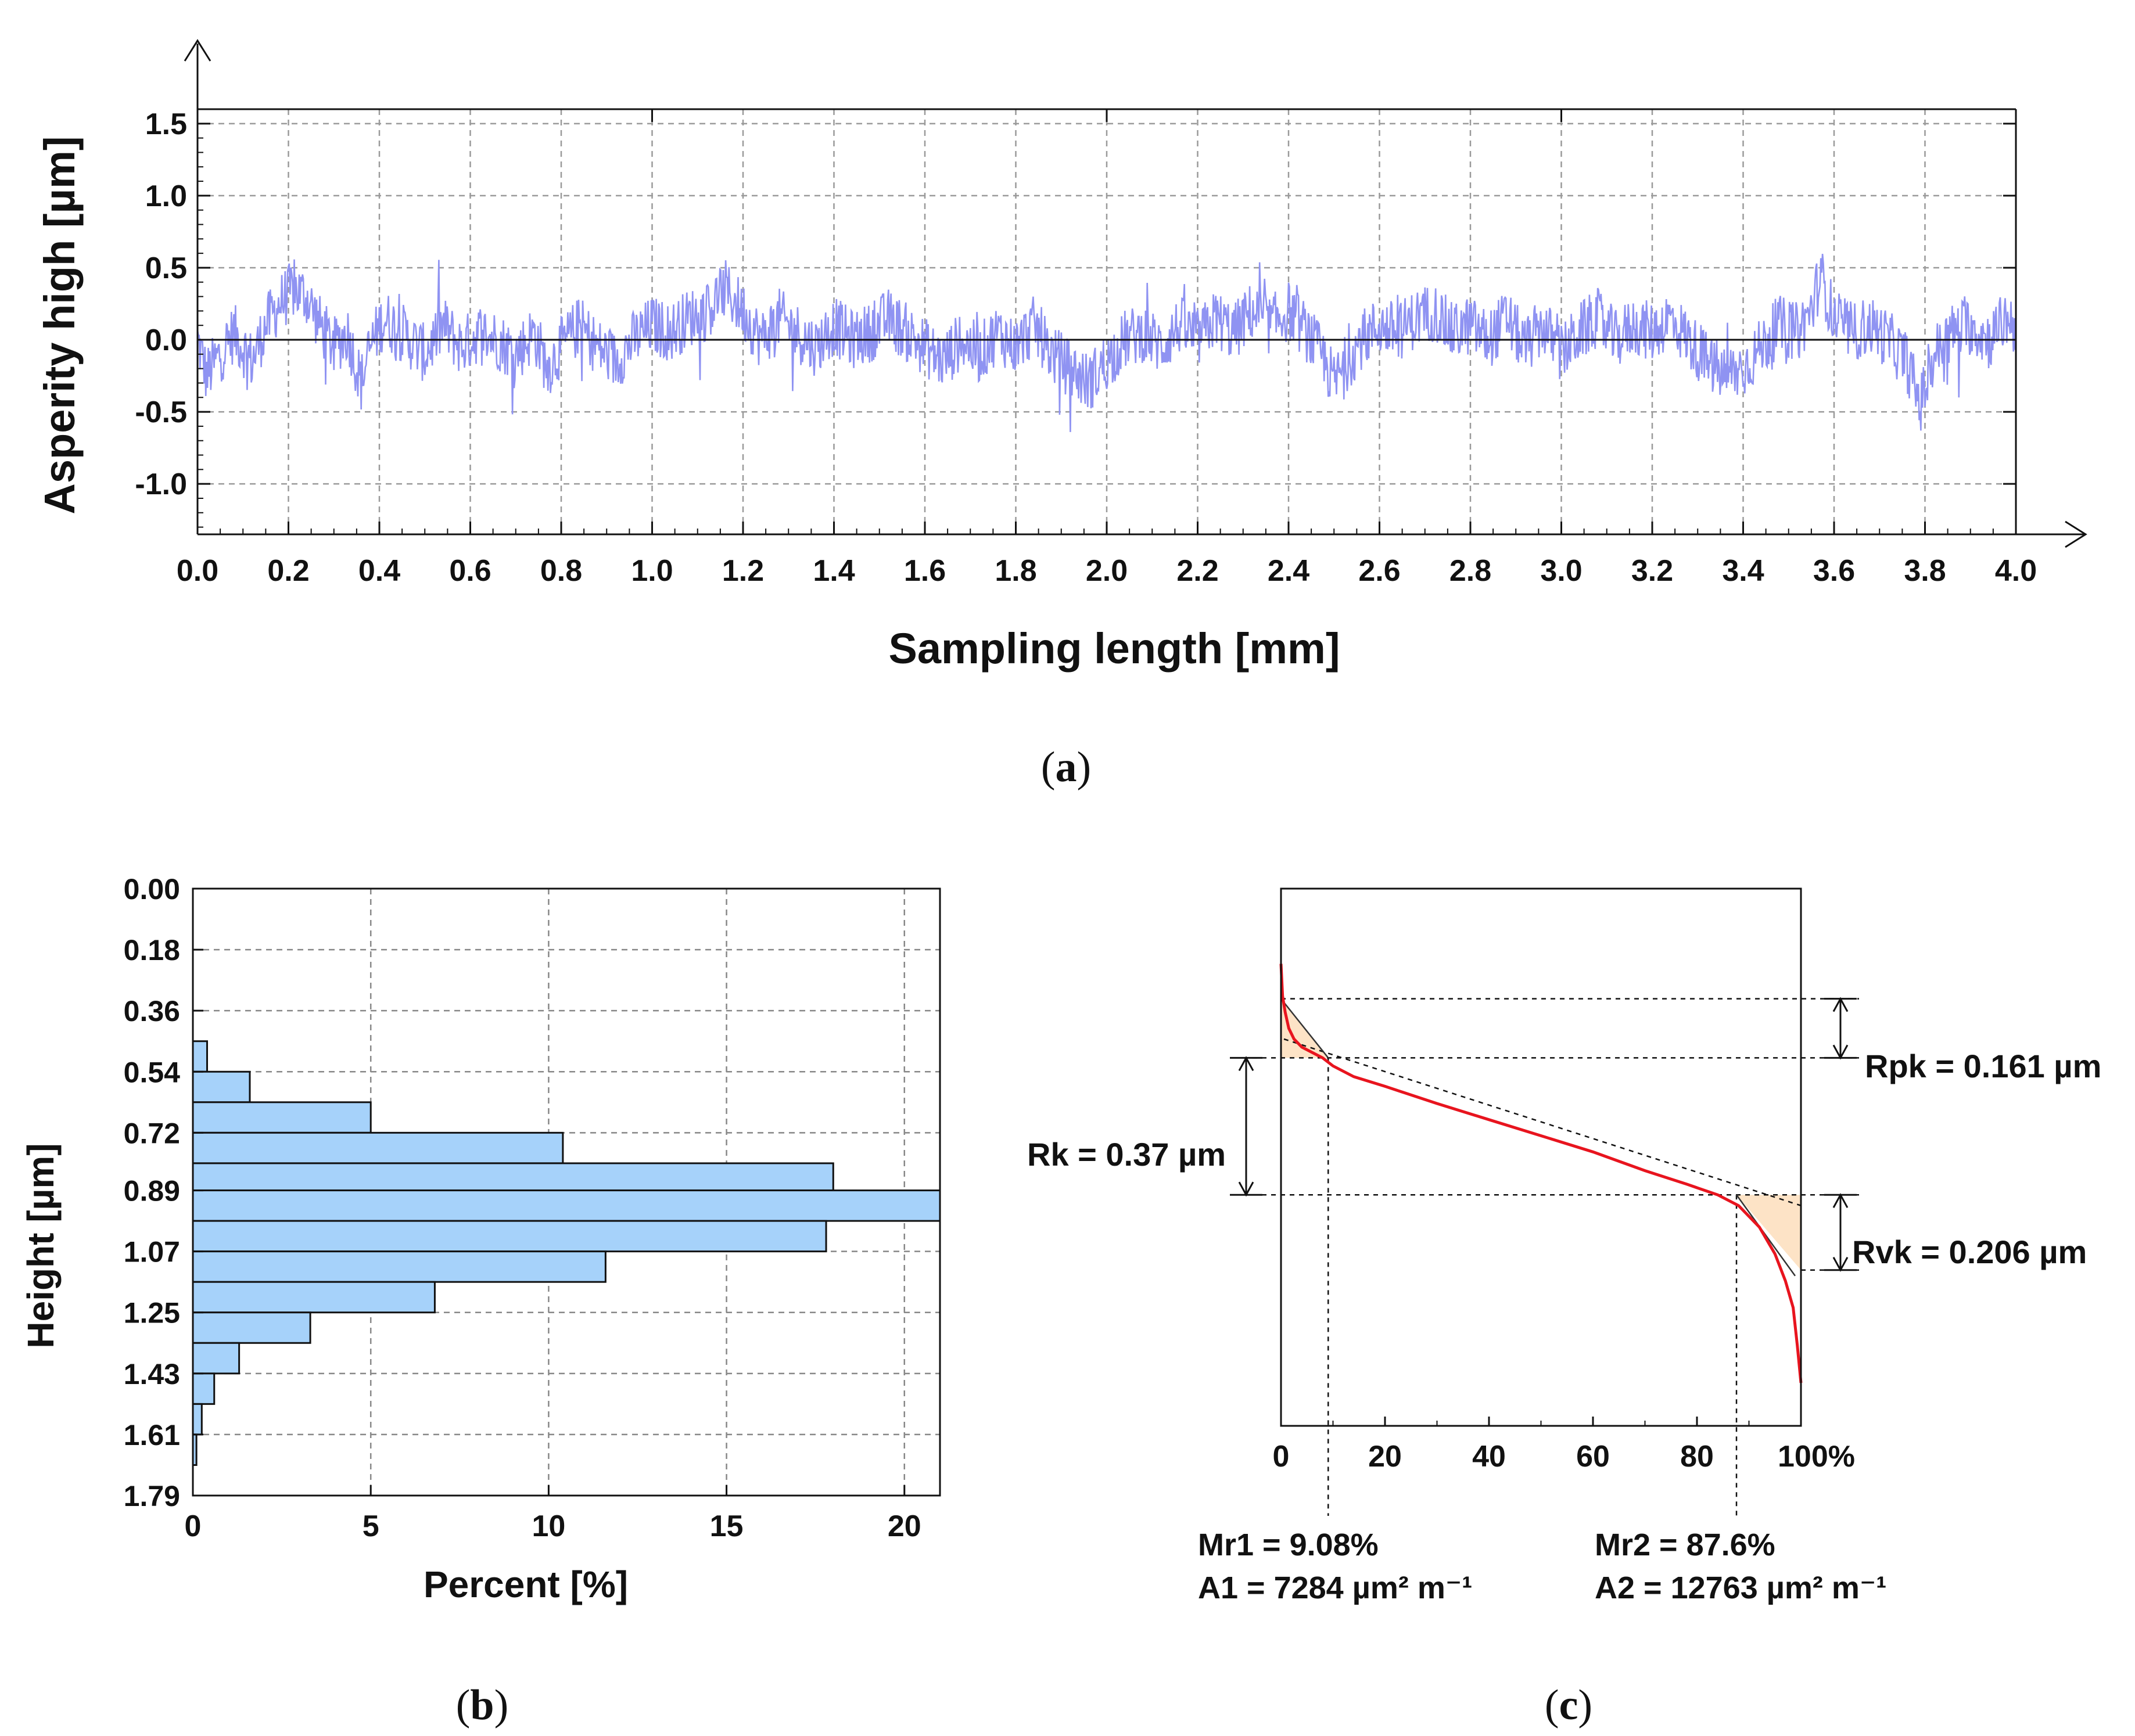 The width and height of the screenshot is (2135, 1736). What do you see at coordinates (197, 50) in the screenshot?
I see `panel-a-y-arrowhead` at bounding box center [197, 50].